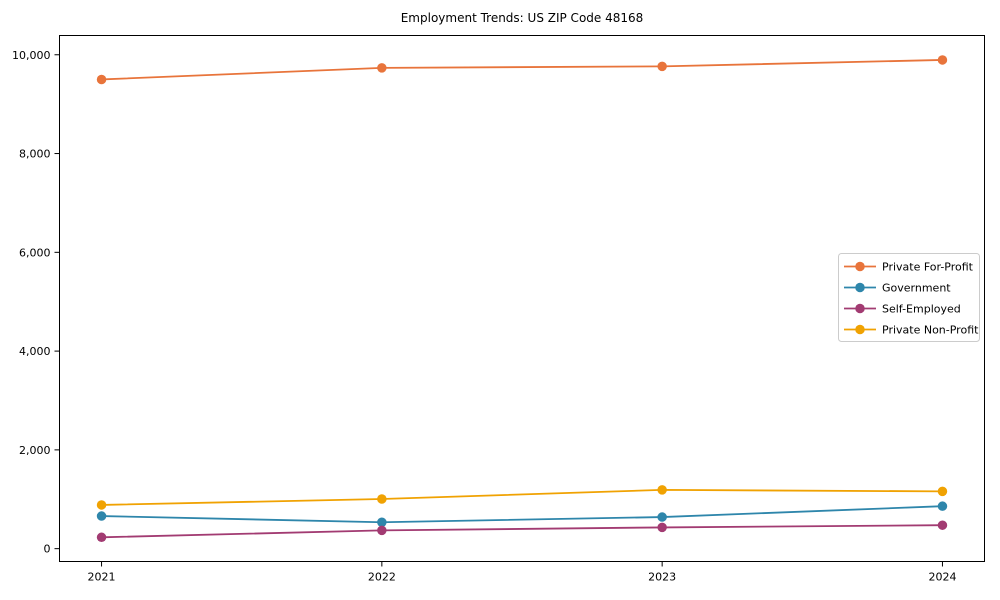 Image resolution: width=1000 pixels, height=600 pixels. I want to click on legend-item-private-for-profit: Private For-Profit, so click(909, 267).